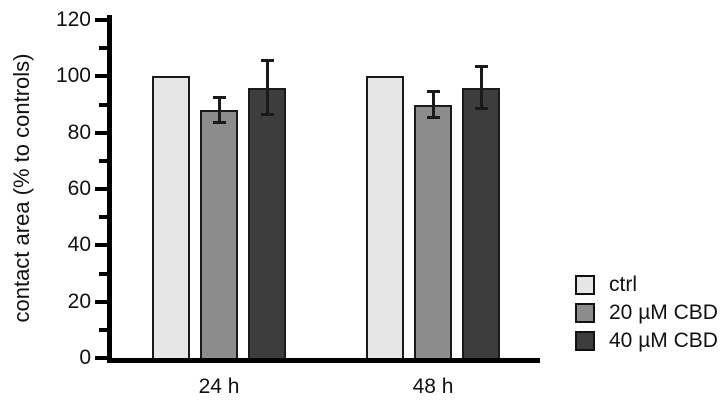  I want to click on bar-20-µm-cbd-24-h, so click(219, 235).